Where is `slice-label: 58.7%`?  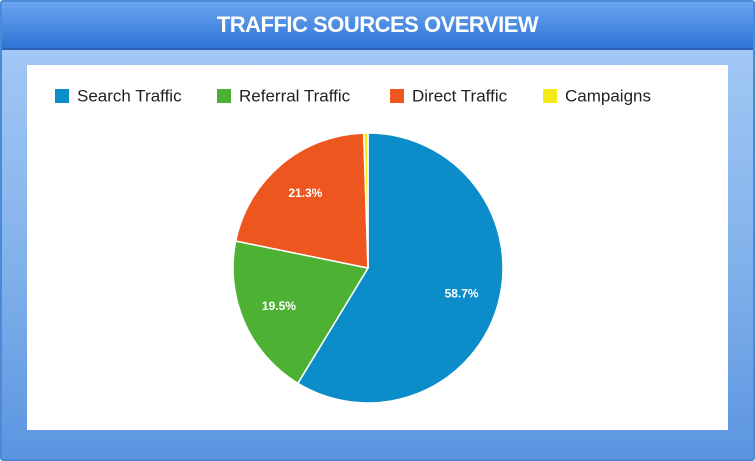 slice-label: 58.7% is located at coordinates (462, 293).